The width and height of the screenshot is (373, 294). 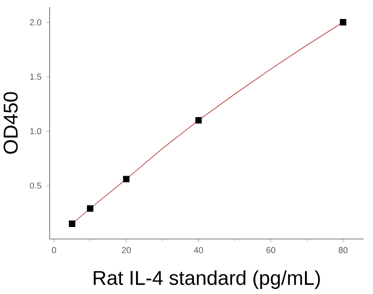 I want to click on y-axis-title: OD450, so click(x=11, y=123).